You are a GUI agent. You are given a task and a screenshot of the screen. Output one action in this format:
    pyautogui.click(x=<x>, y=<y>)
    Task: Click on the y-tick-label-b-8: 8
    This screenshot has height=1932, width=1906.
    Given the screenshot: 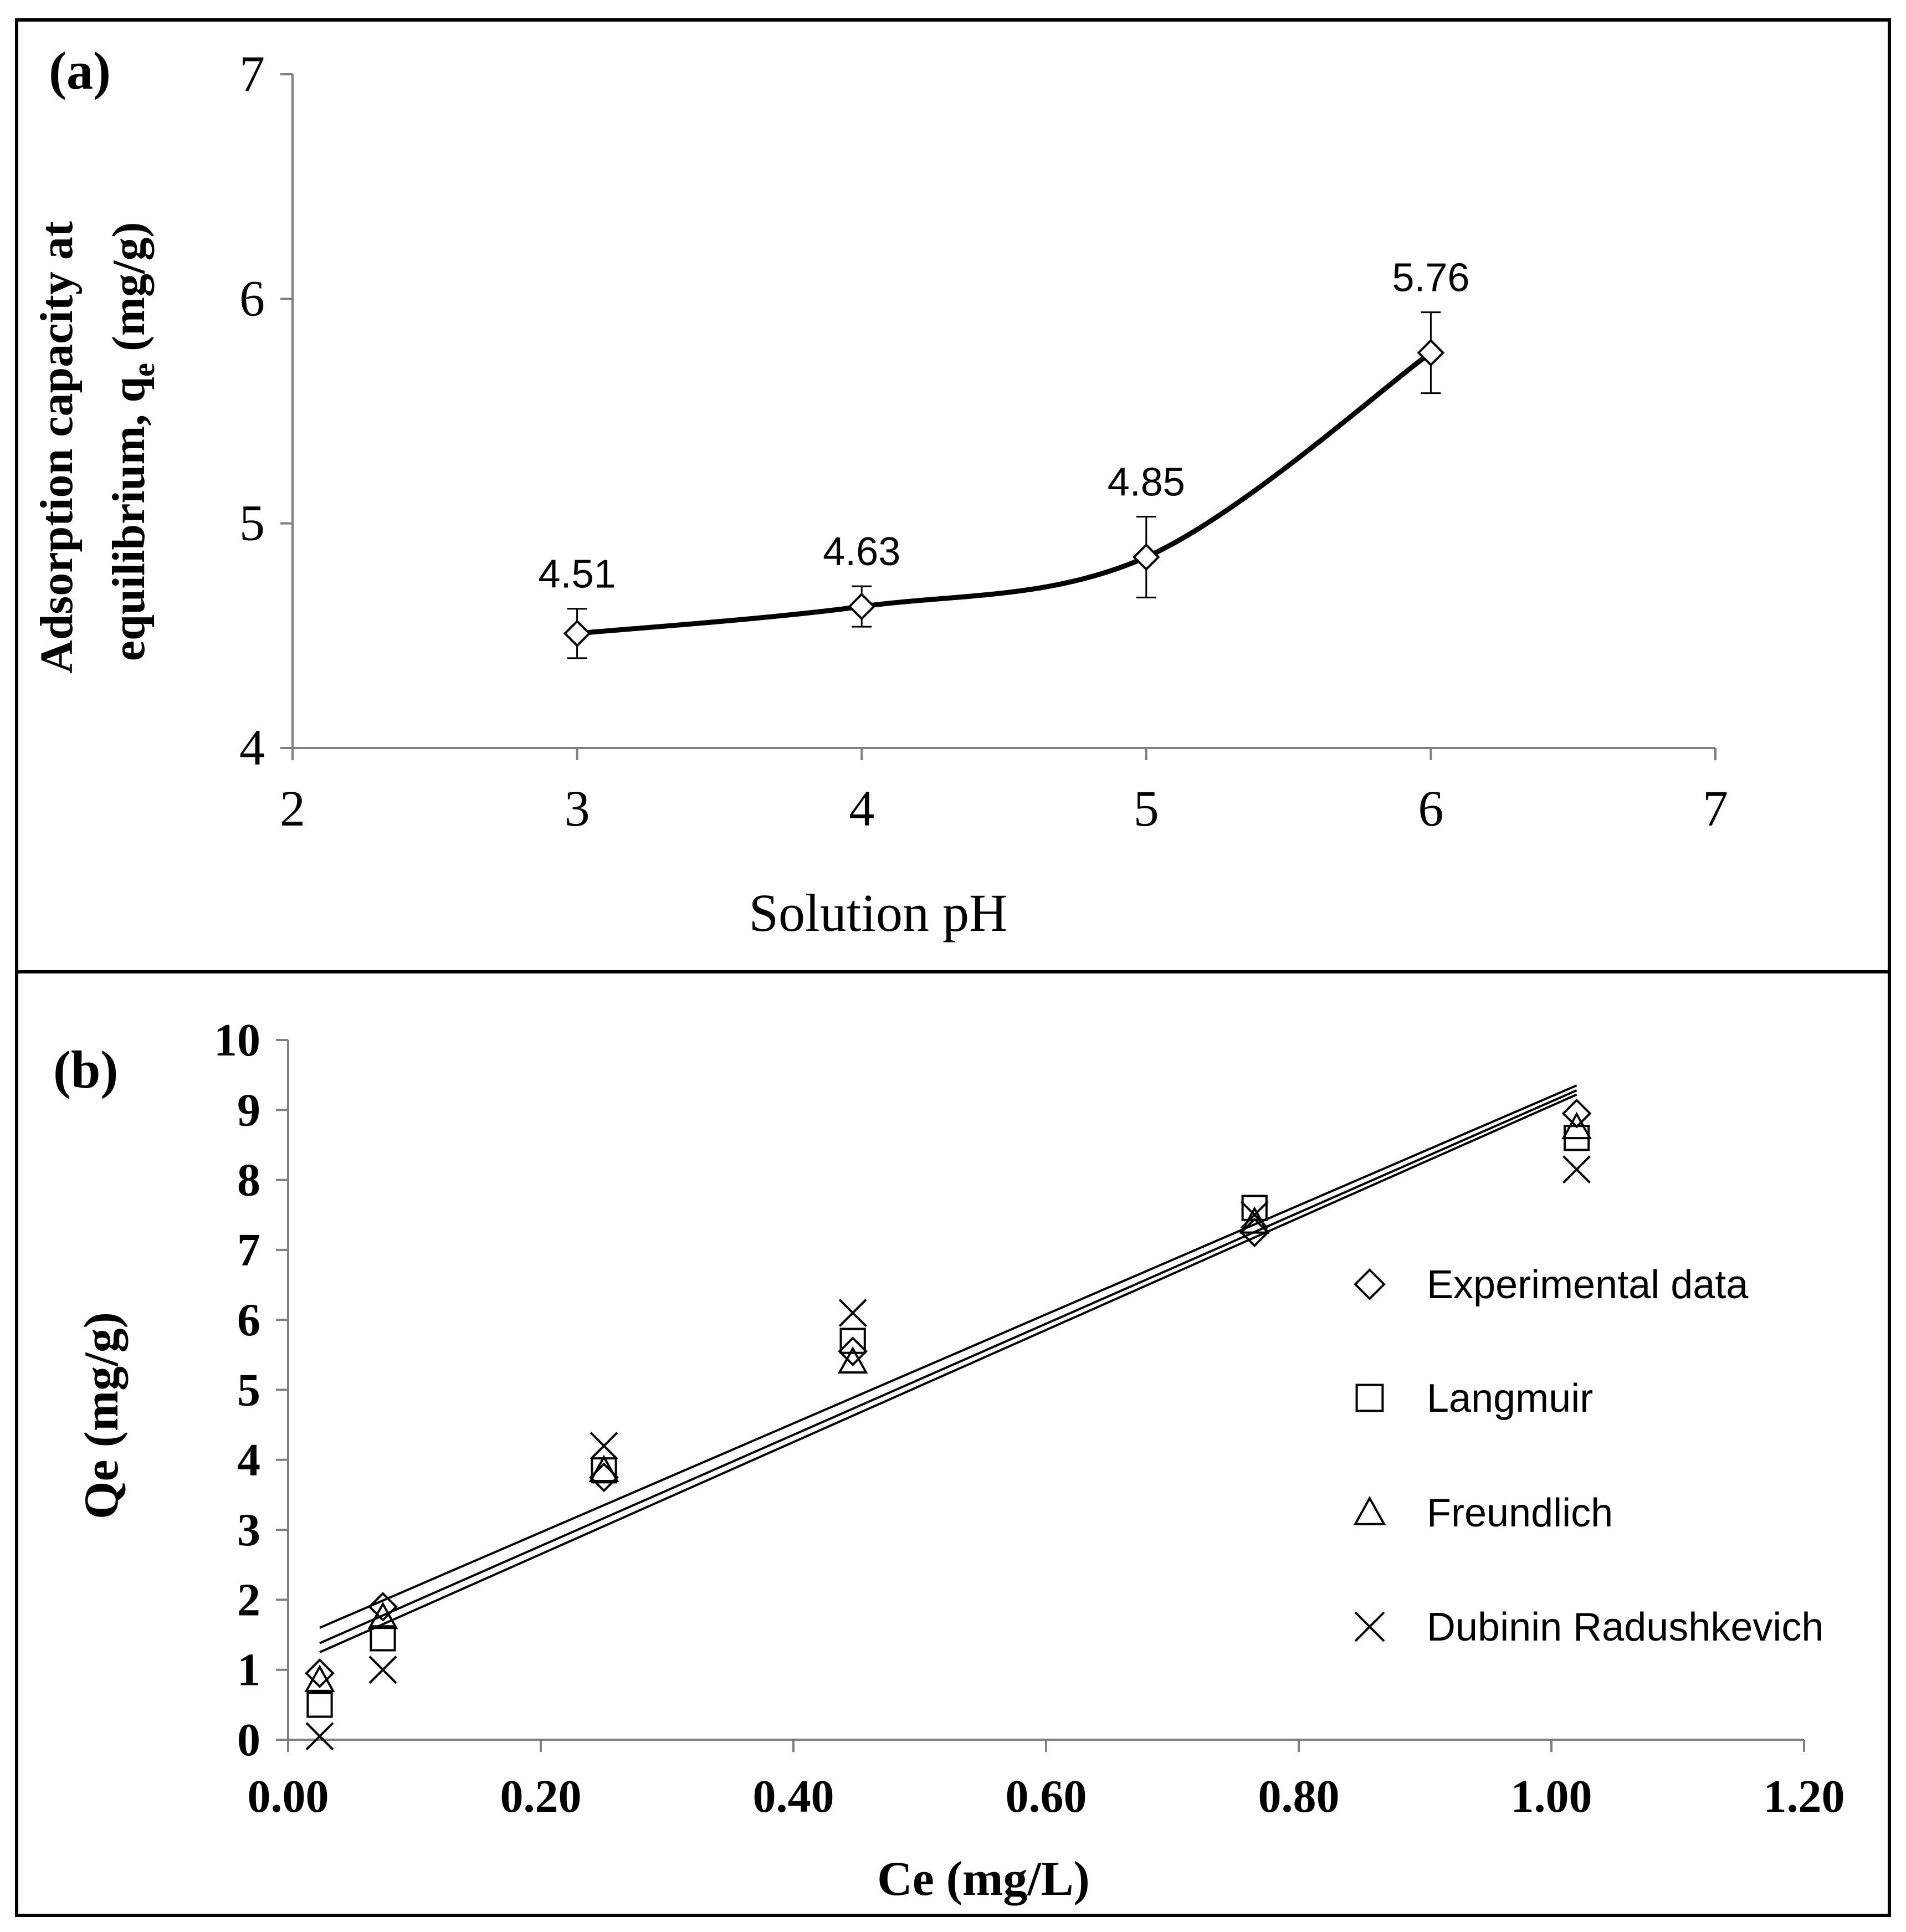 What is the action you would take?
    pyautogui.click(x=248, y=1180)
    